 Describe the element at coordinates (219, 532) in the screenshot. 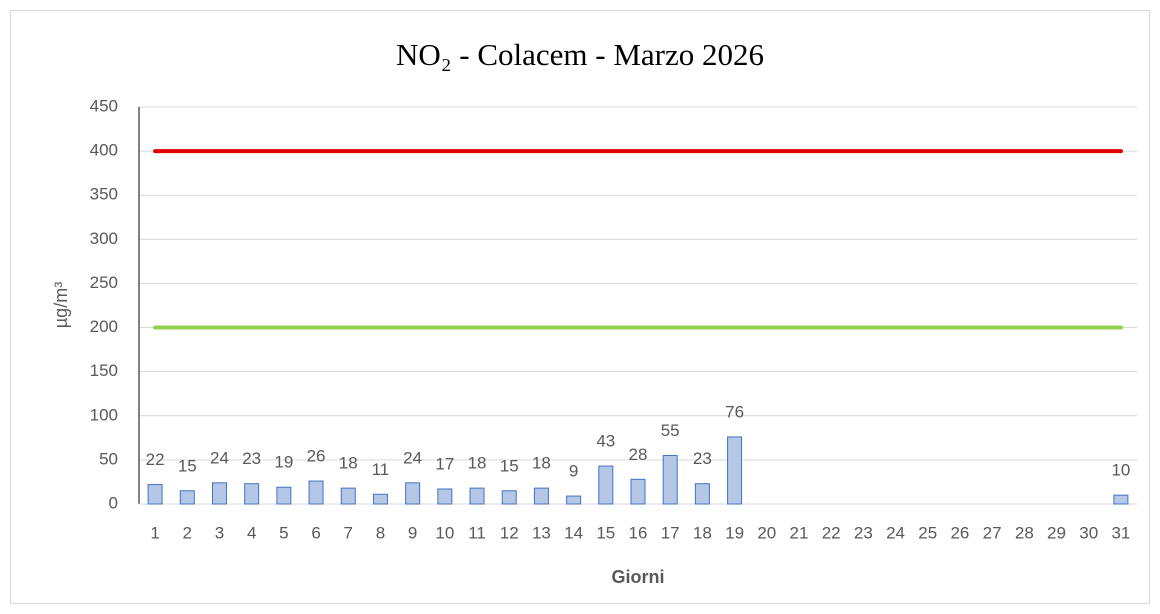

I see `x-tick-label: 3` at that location.